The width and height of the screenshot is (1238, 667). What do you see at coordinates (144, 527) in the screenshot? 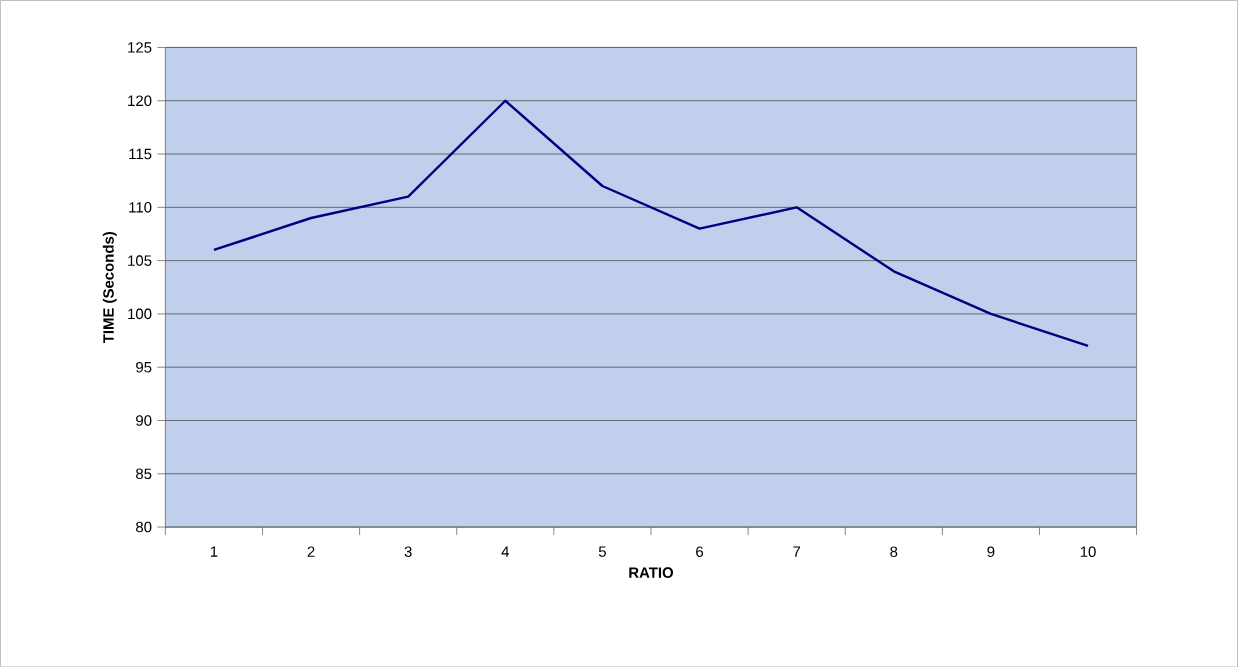
I see `y-tick-label: 80` at bounding box center [144, 527].